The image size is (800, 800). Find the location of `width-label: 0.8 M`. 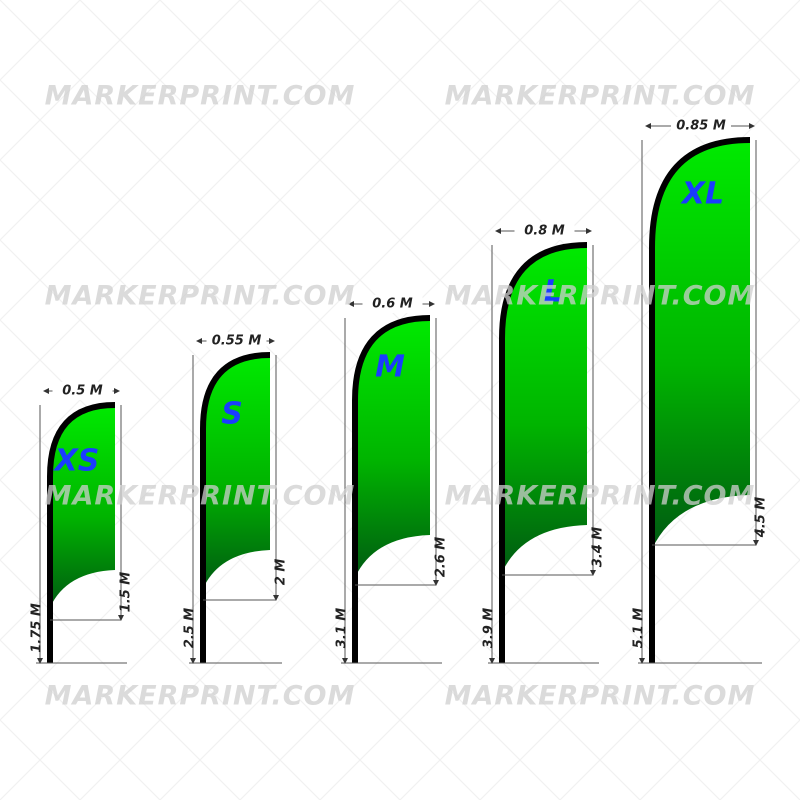

width-label: 0.8 M is located at coordinates (544, 231).